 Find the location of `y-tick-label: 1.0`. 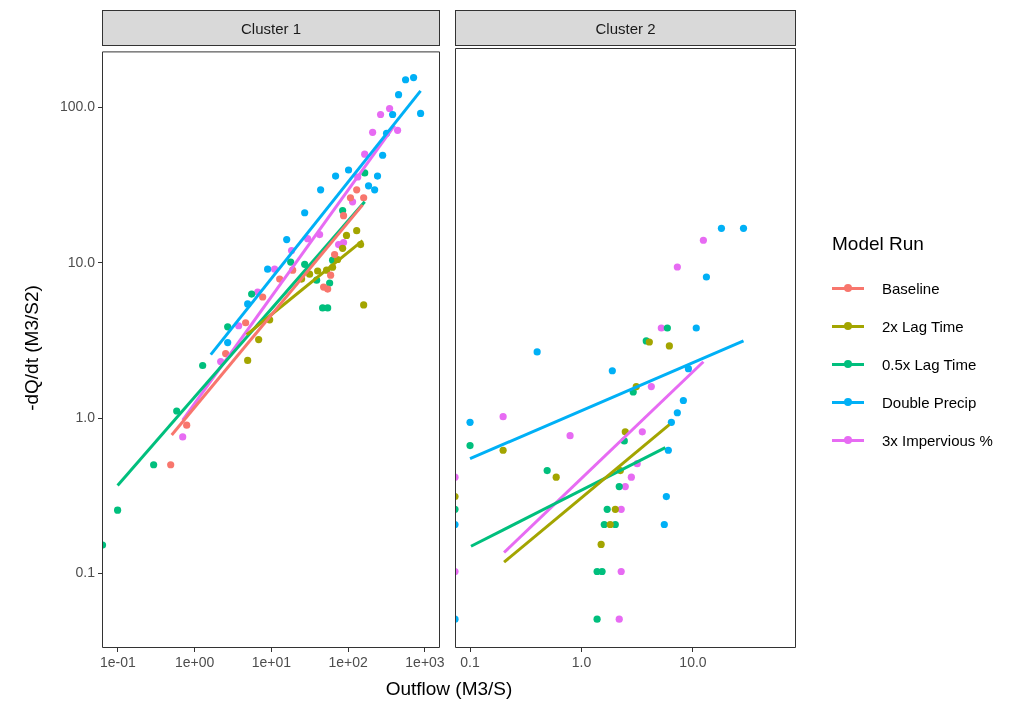

y-tick-label: 1.0 is located at coordinates (85, 416).